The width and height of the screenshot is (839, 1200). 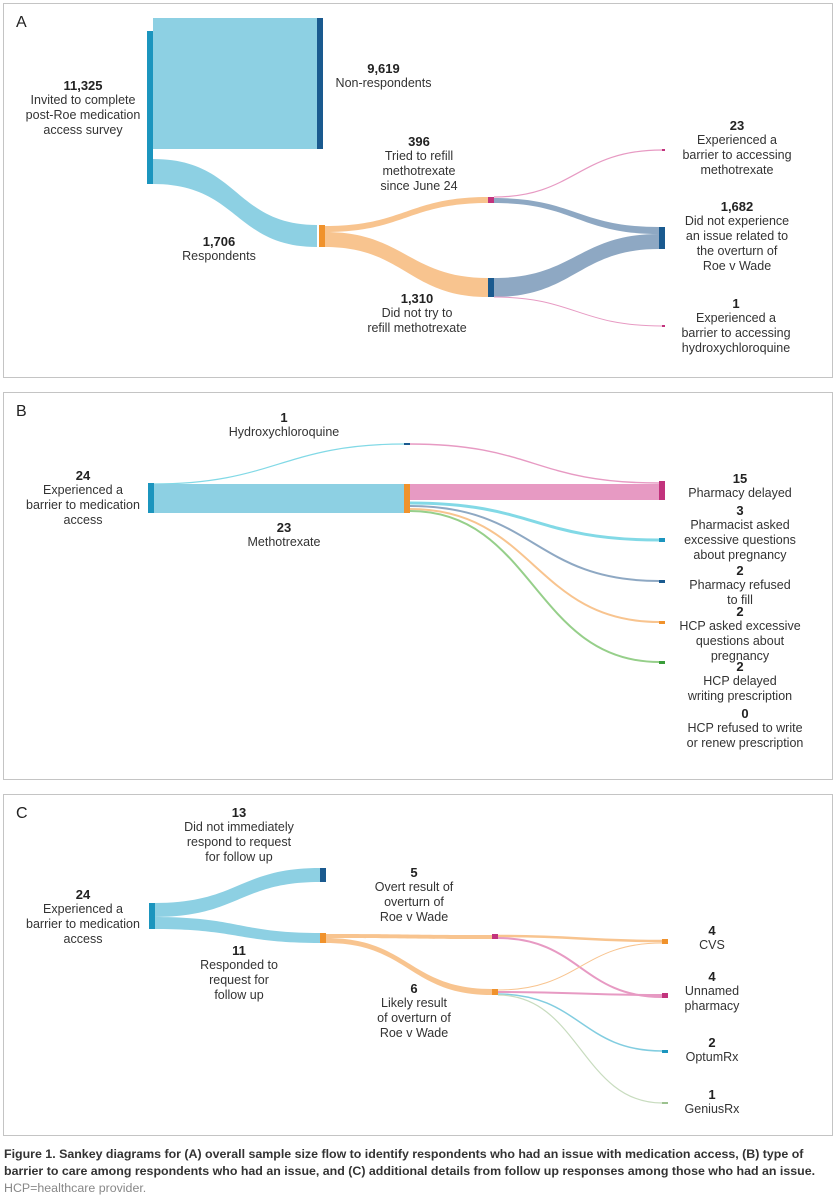 I want to click on link-tried-to-no-issue, so click(x=576, y=216).